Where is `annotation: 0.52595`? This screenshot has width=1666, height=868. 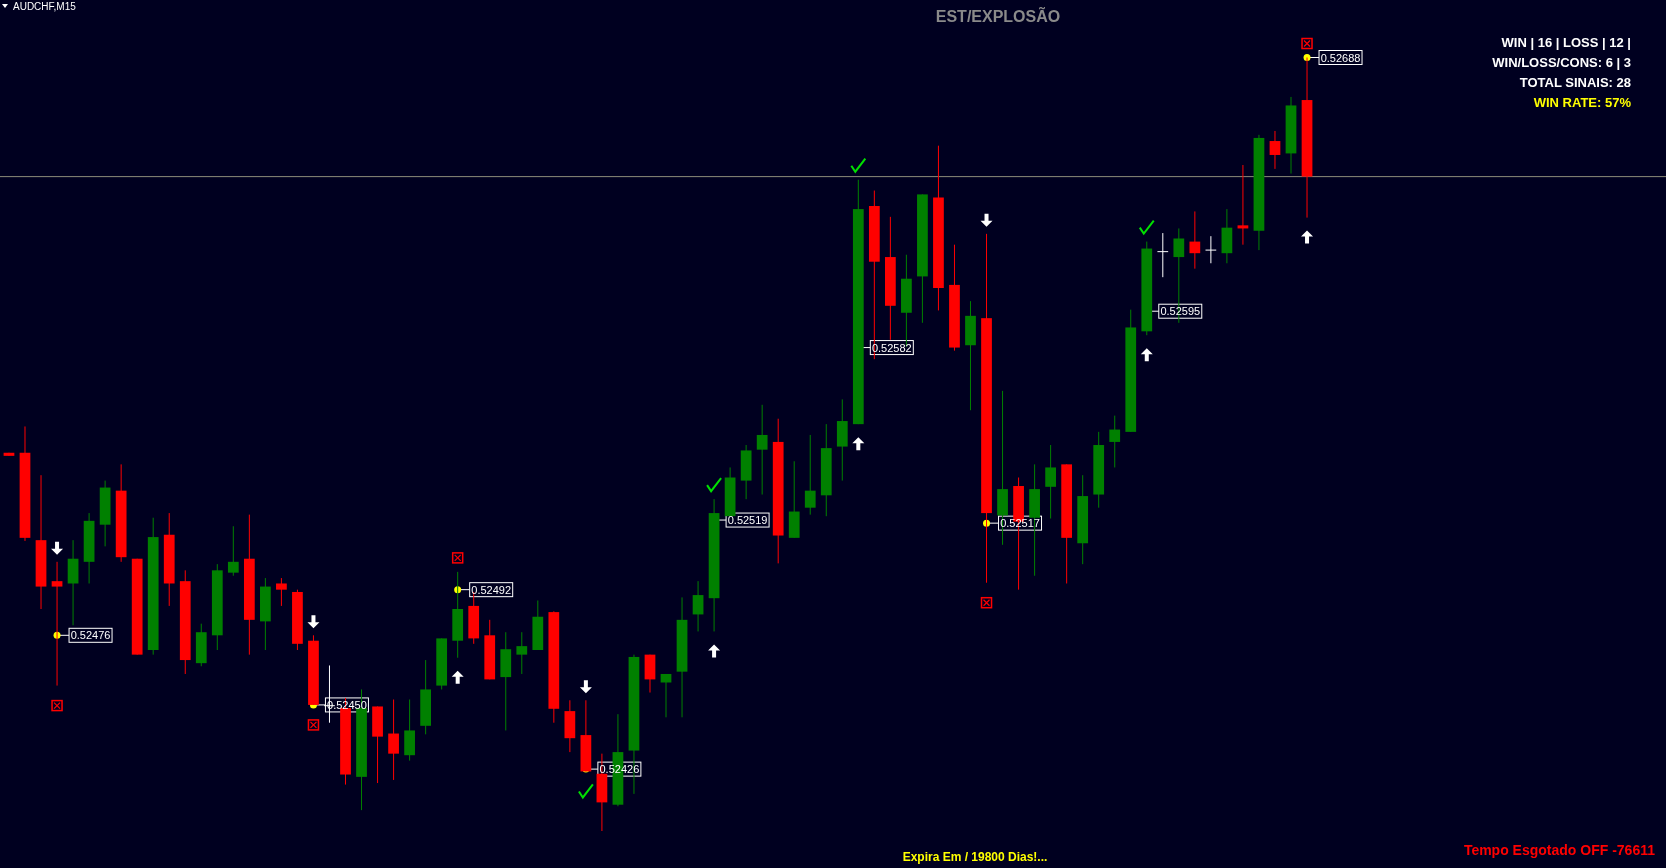
annotation: 0.52595 is located at coordinates (1180, 311).